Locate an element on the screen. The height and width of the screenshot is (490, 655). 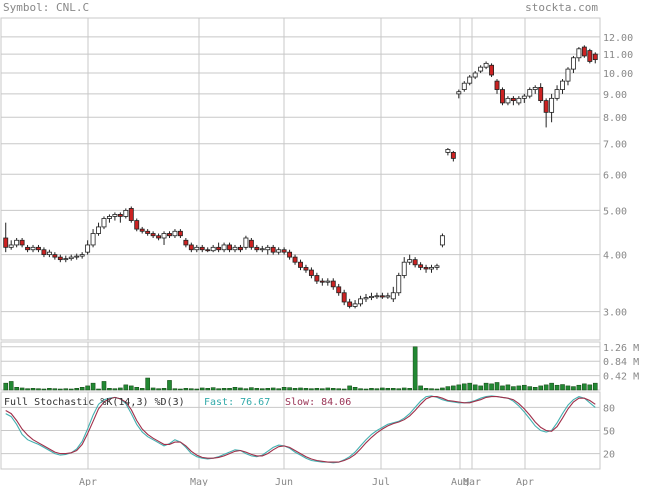
stochastic-slow-label: Slow: 84.06 is located at coordinates (318, 402).